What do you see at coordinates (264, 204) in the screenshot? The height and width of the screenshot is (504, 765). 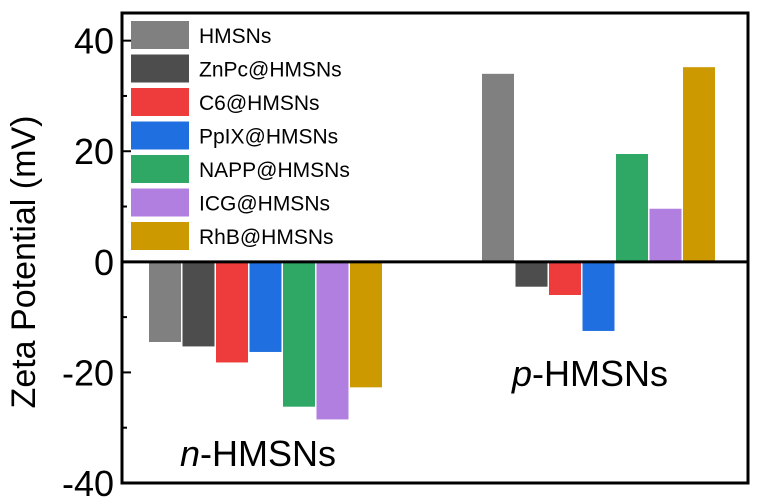 I see `legend-label: ICG@HMSNs` at bounding box center [264, 204].